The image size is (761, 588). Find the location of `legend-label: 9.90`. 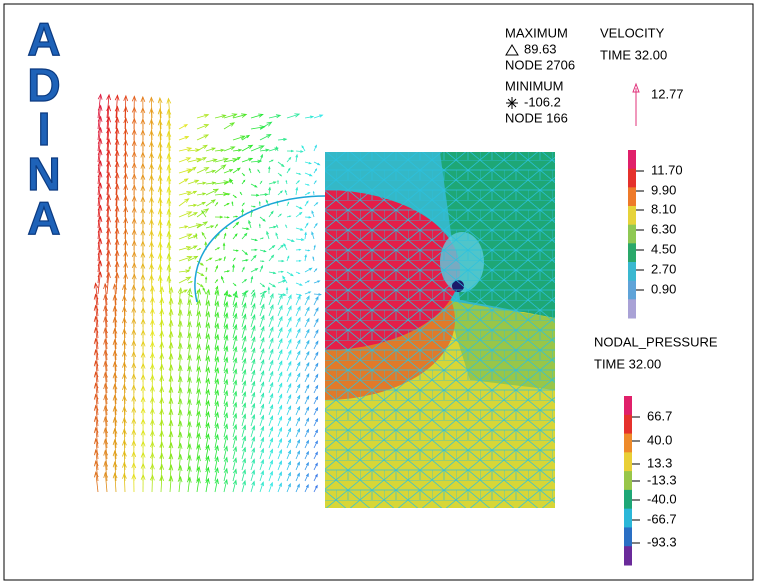

legend-label: 9.90 is located at coordinates (663, 189).